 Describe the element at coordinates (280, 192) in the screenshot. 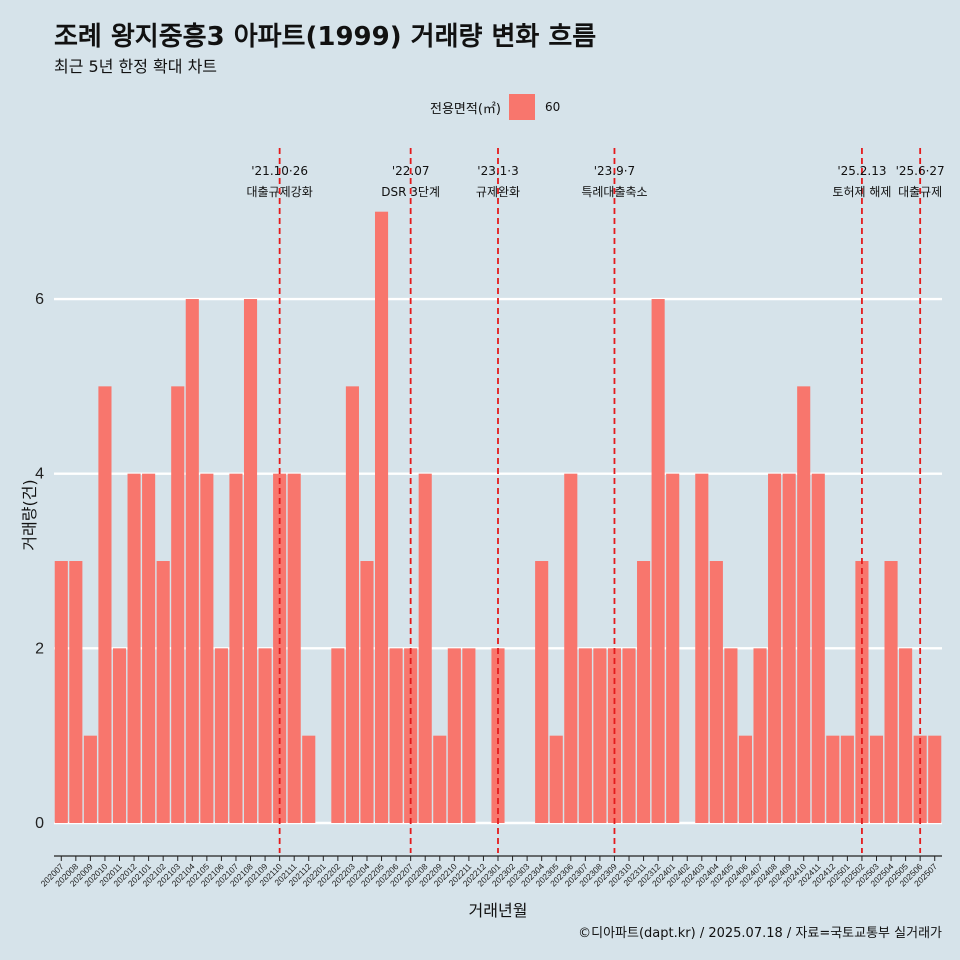

I see `event-text-label: 대출규제강화` at that location.